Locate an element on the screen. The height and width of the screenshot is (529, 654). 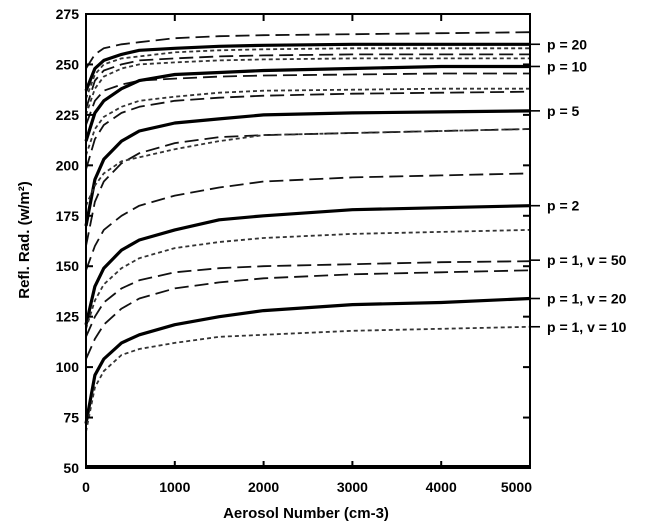
y-axis-title: Refl. Rad. (w/m²) is located at coordinates (24, 240).